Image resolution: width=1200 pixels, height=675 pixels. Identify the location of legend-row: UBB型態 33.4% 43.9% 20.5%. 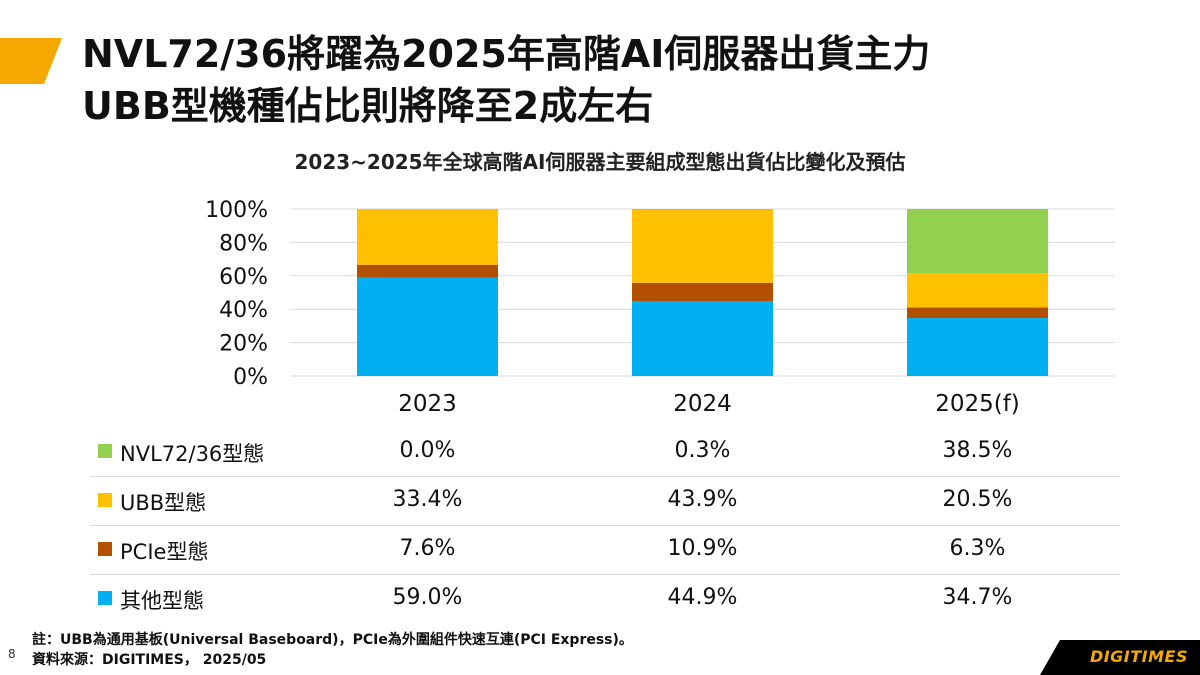
(605, 501).